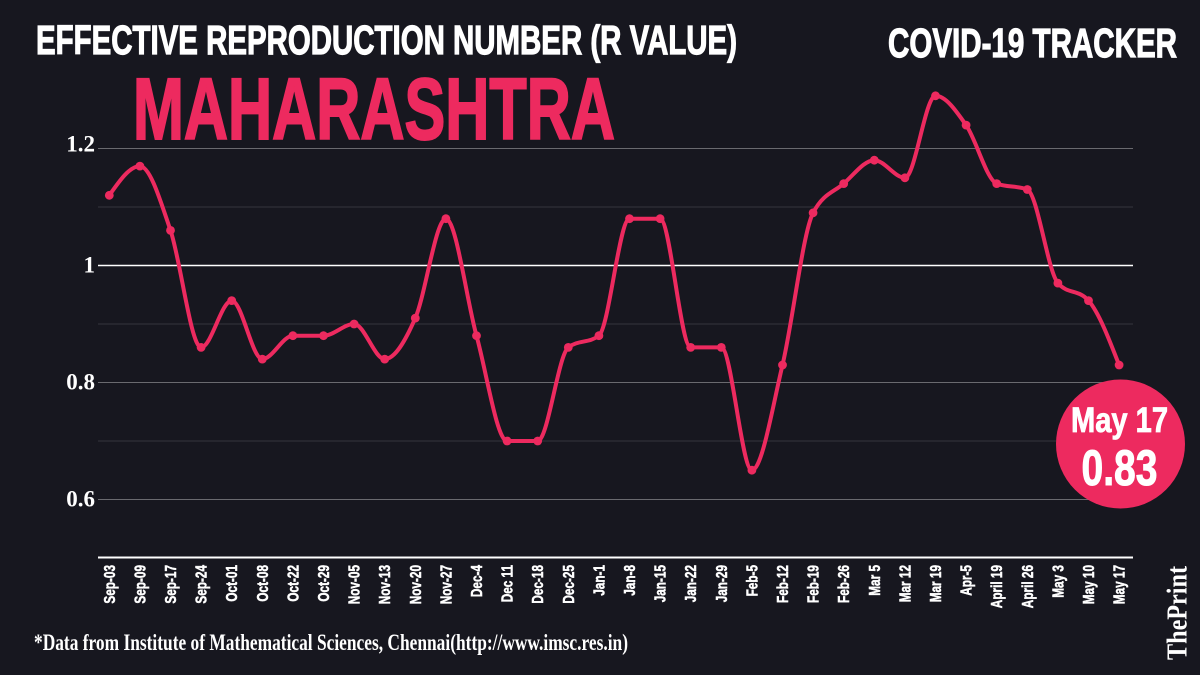  What do you see at coordinates (80, 499) in the screenshot?
I see `svg-text: 0.6` at bounding box center [80, 499].